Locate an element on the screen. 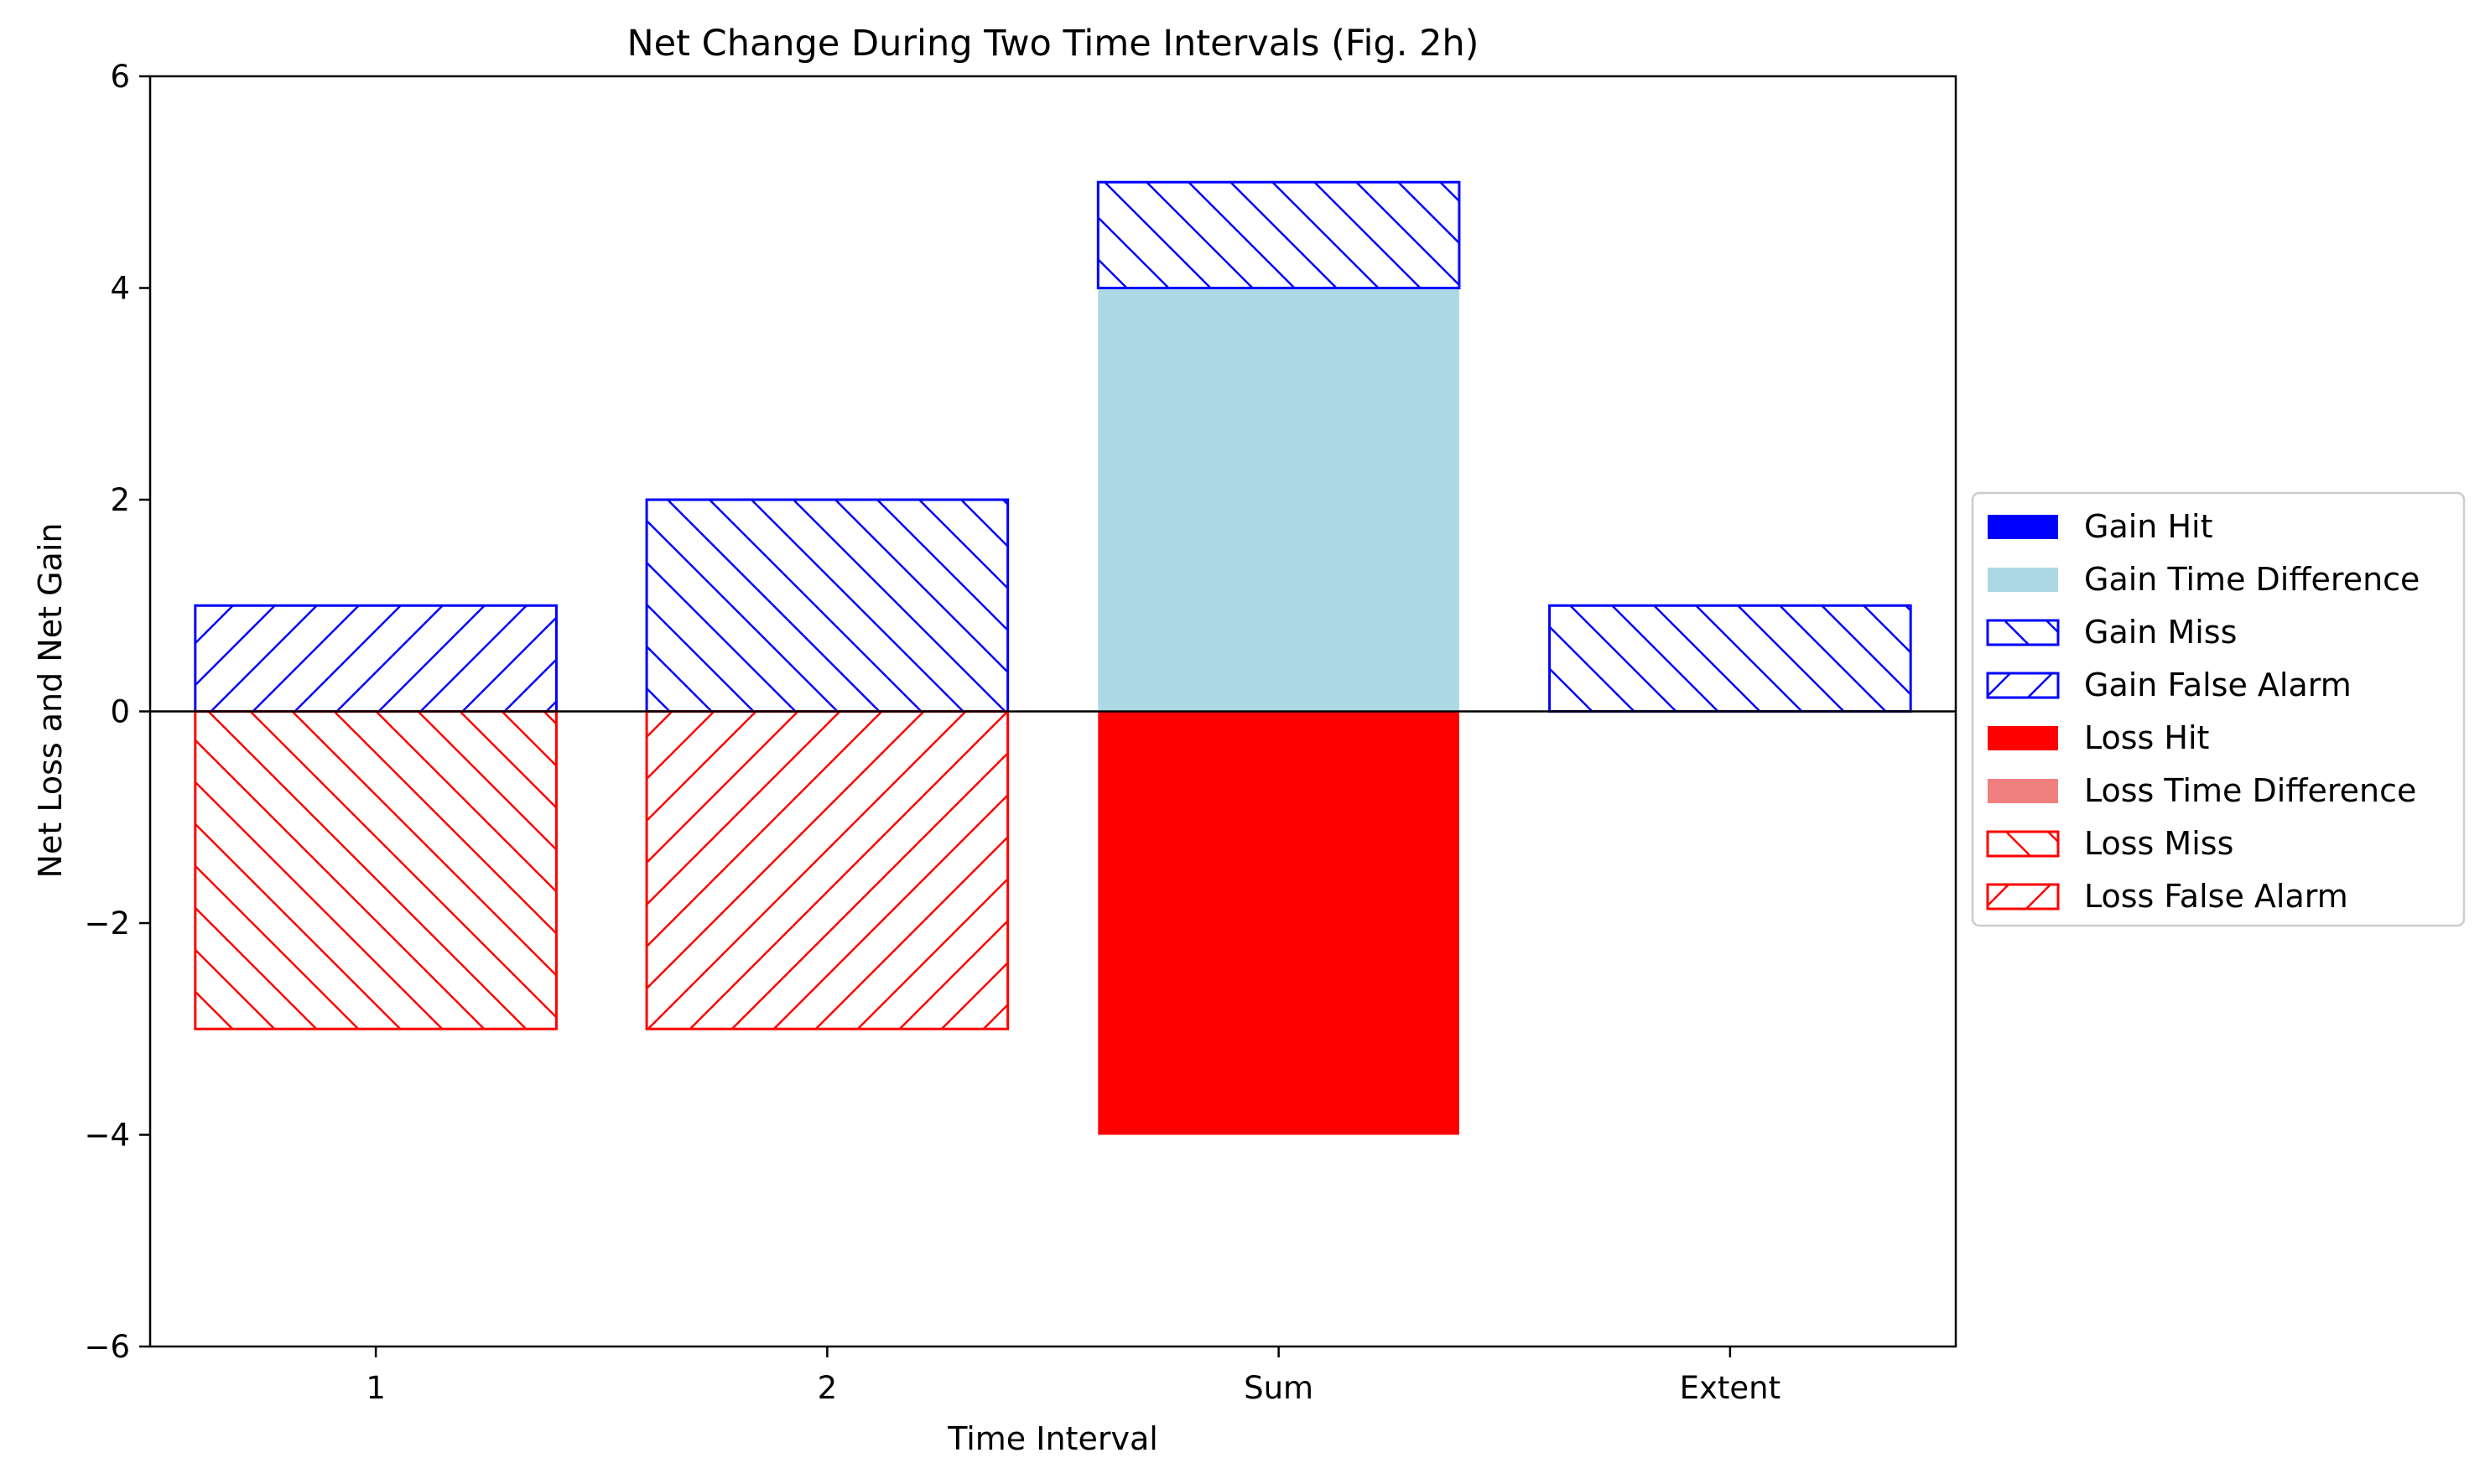 The width and height of the screenshot is (2490, 1484). legend-item: Loss Time Difference is located at coordinates (2202, 790).